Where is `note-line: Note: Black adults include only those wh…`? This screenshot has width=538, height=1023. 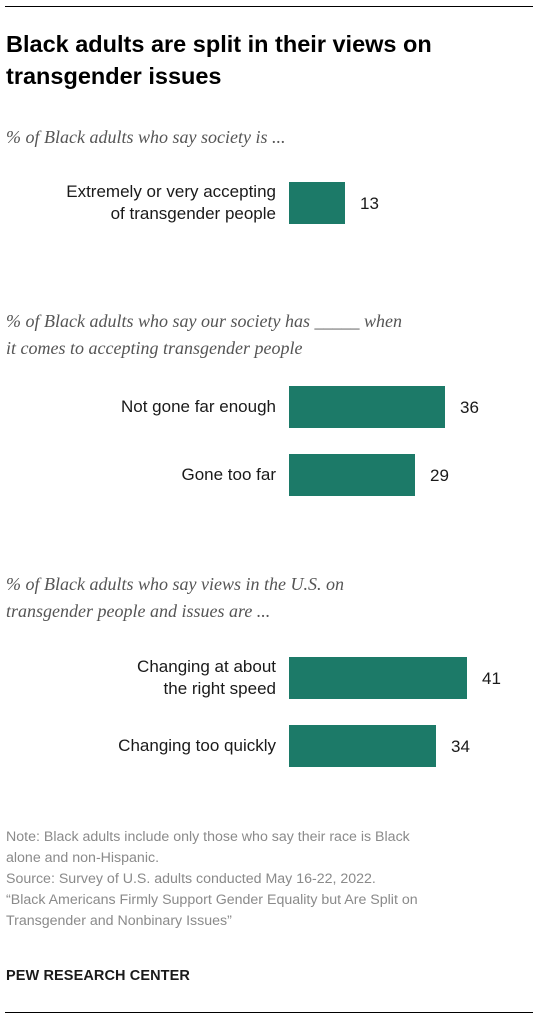 note-line: Note: Black adults include only those wh… is located at coordinates (208, 837).